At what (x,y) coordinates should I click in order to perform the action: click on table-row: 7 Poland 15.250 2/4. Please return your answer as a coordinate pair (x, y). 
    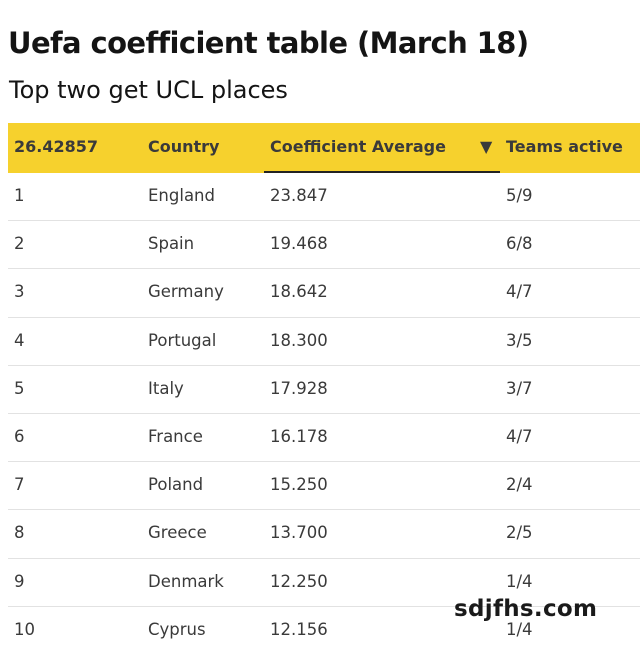
    Looking at the image, I should click on (324, 486).